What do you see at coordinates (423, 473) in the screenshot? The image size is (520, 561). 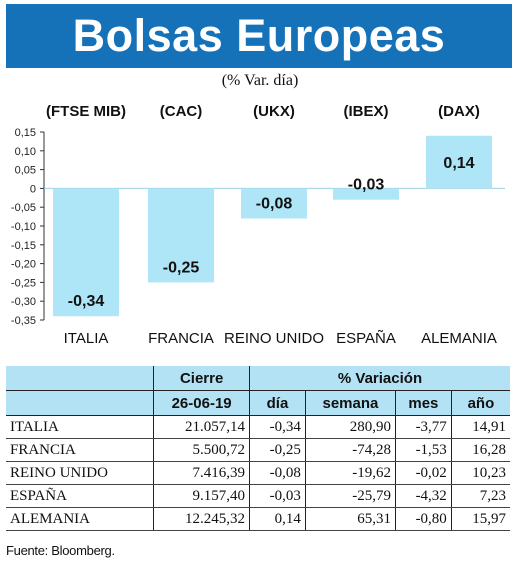 I see `cell-mes: -0,02` at bounding box center [423, 473].